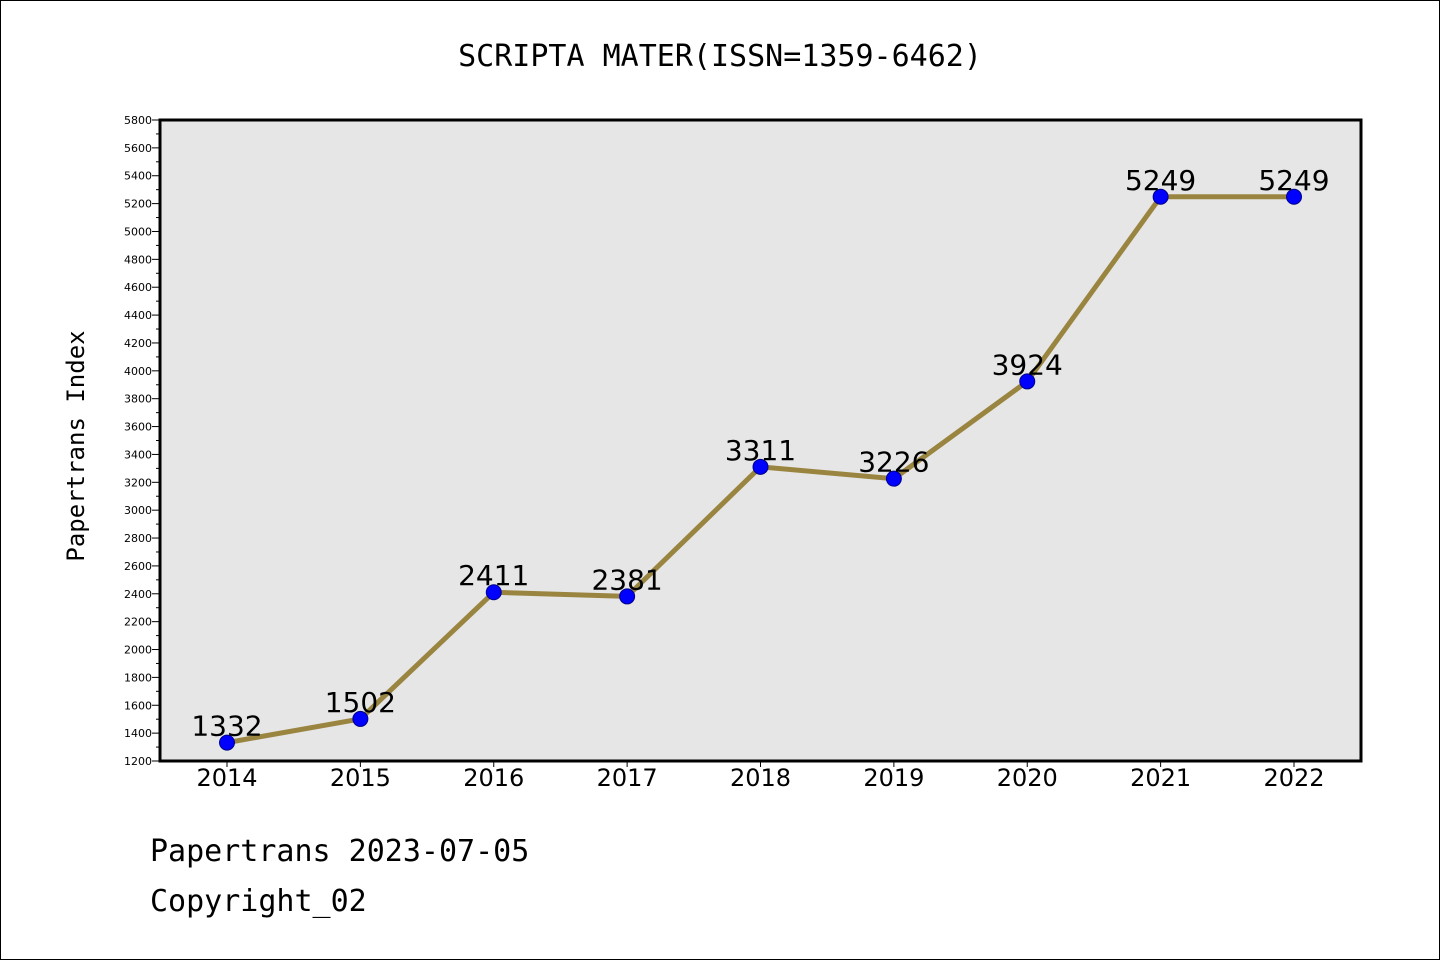 The width and height of the screenshot is (1440, 960). I want to click on data-label: 3924, so click(1027, 364).